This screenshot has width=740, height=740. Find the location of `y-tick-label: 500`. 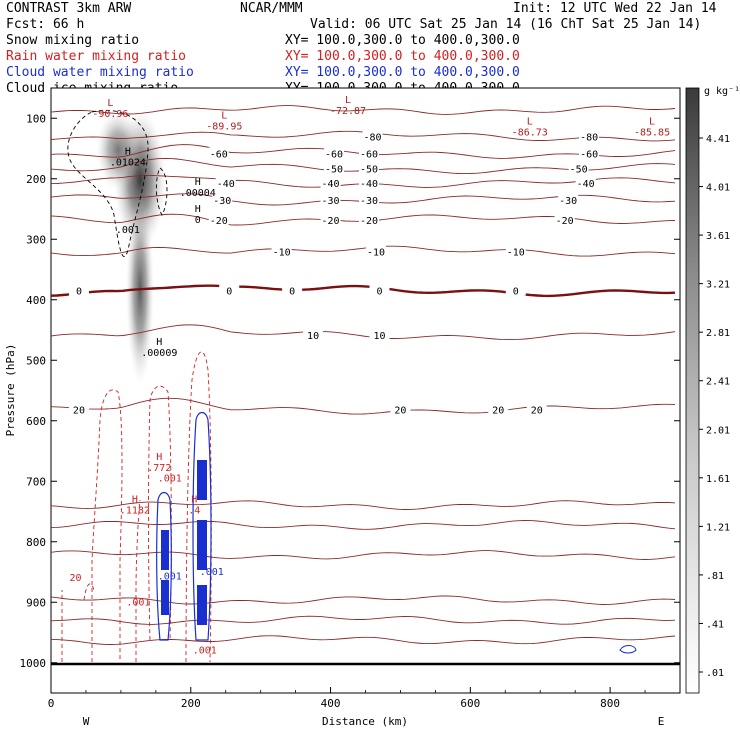

y-tick-label: 500 is located at coordinates (36, 360).